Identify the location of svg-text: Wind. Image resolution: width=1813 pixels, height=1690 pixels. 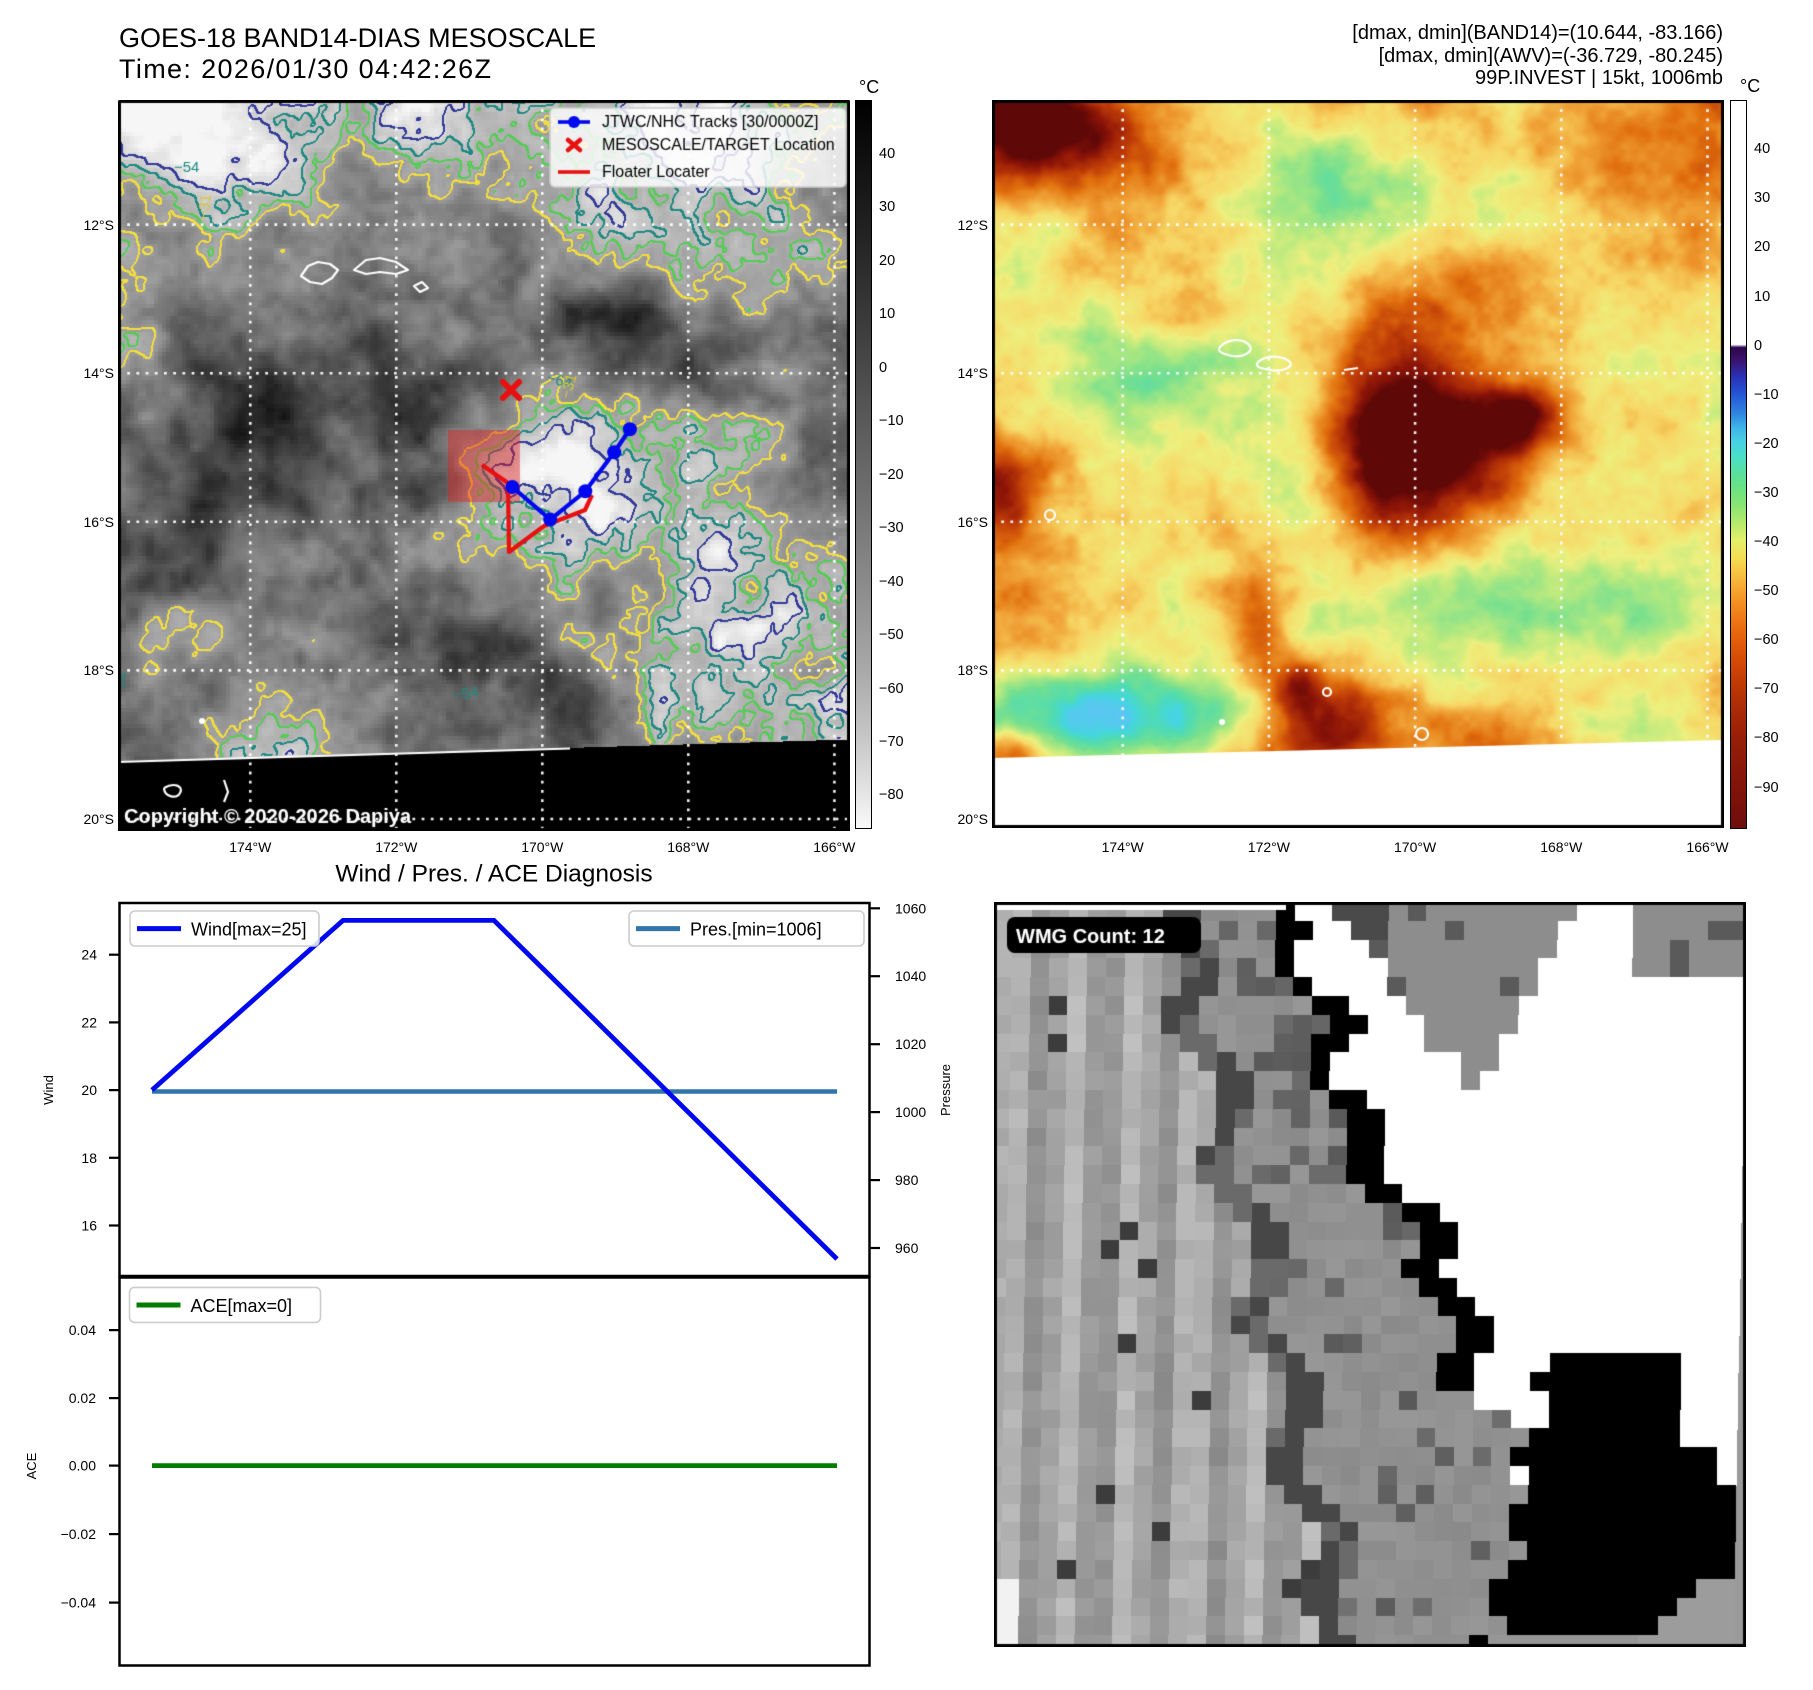
(48, 1090).